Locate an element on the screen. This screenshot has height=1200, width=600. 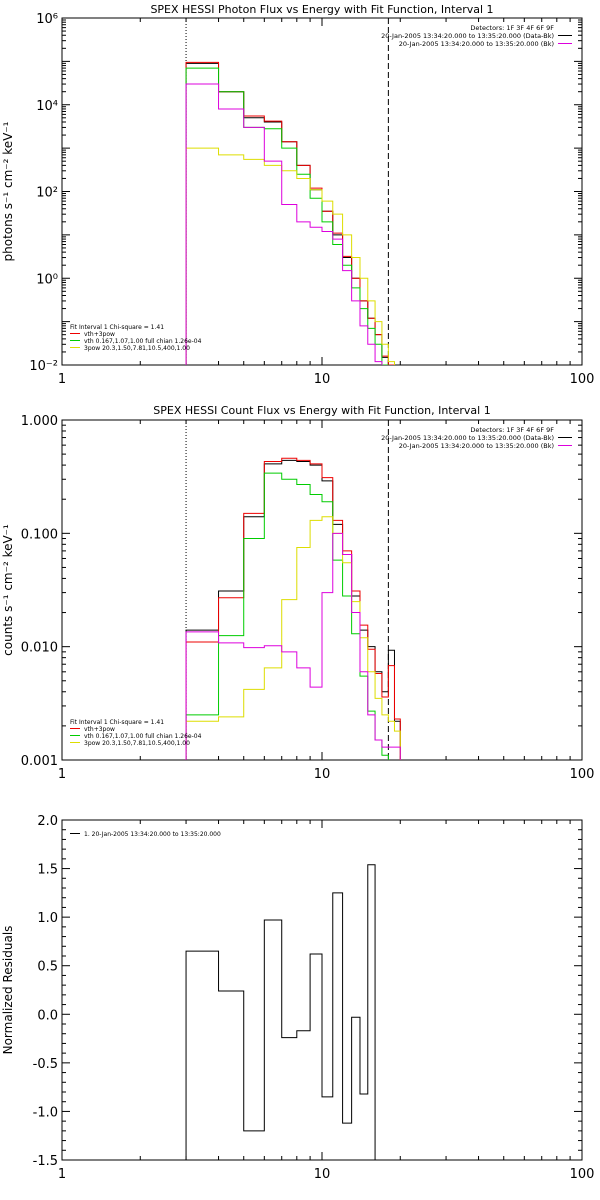
y-tick-label: 0.001 is located at coordinates (39, 761).